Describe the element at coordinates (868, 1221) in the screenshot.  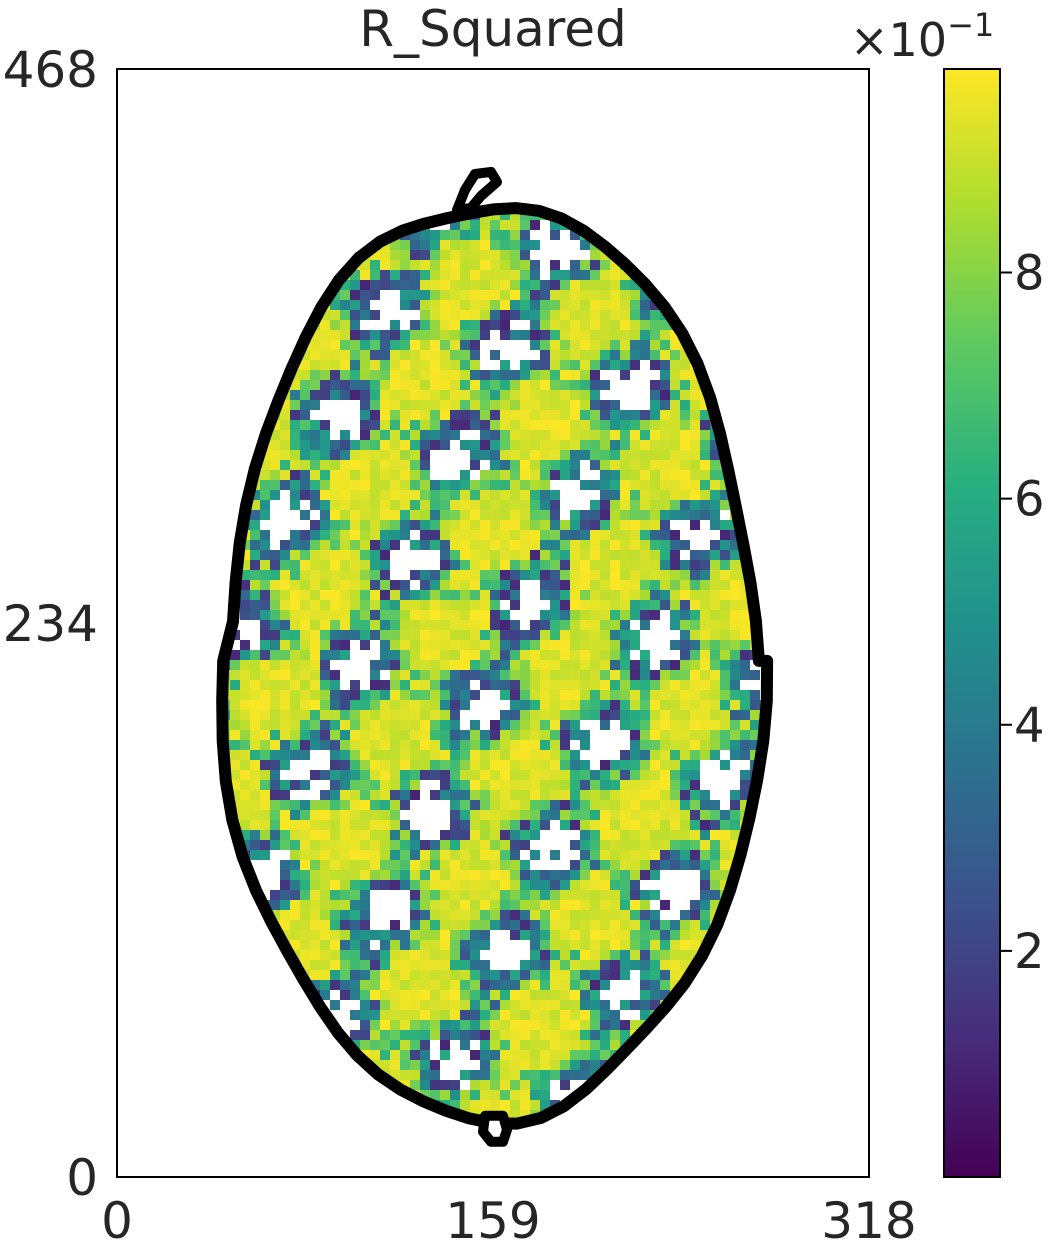
I see `x-tick-label: 318` at that location.